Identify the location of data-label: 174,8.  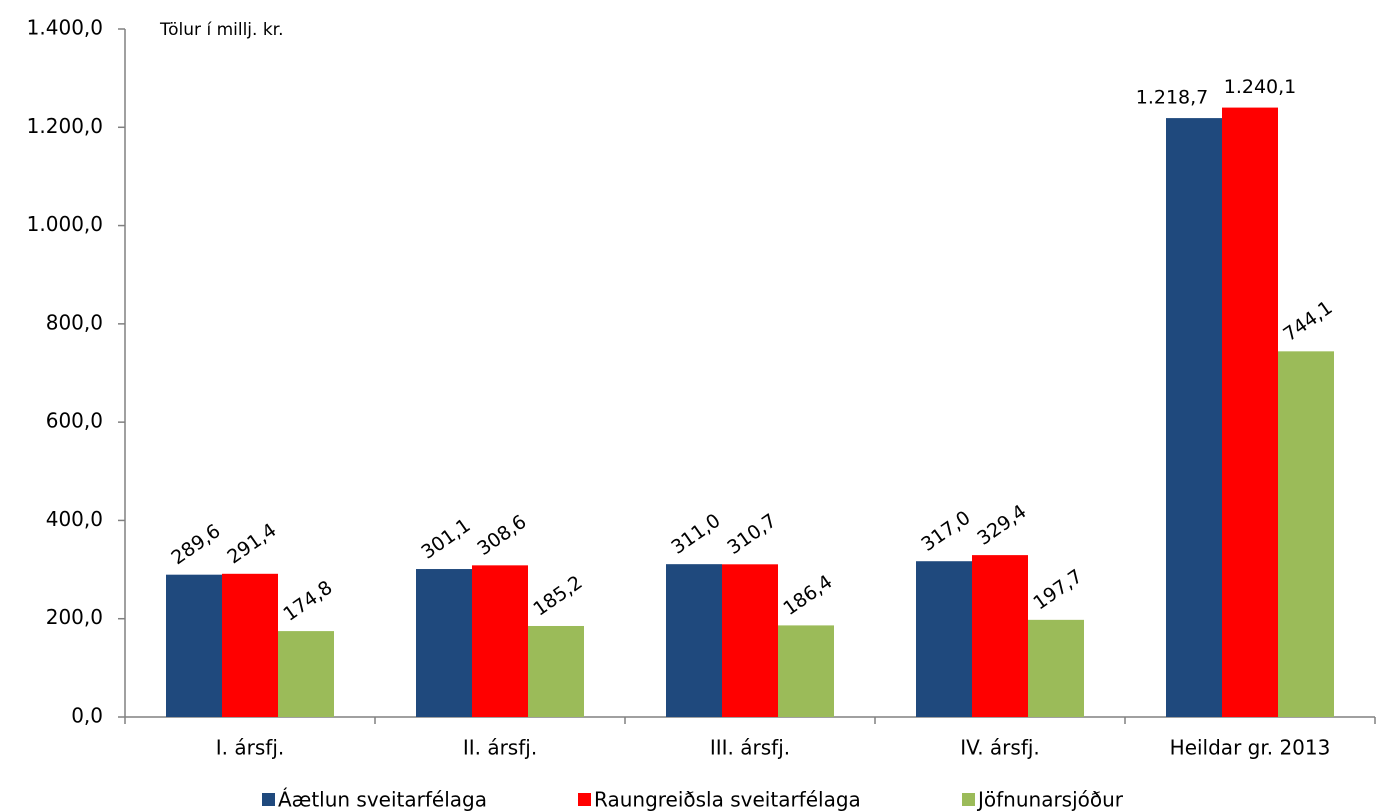
(307, 600).